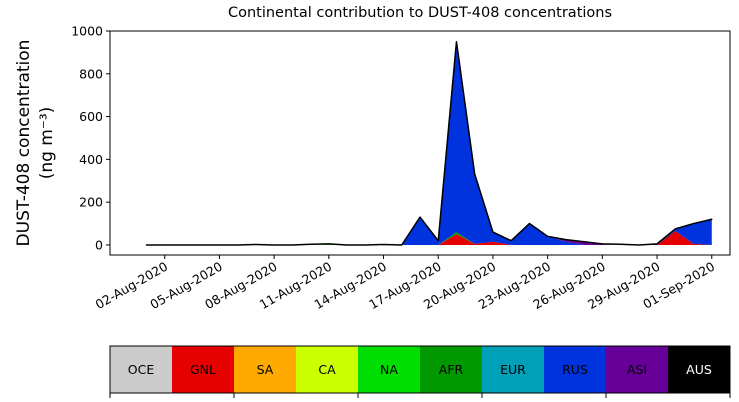 This screenshot has height=402, width=739. Describe the element at coordinates (91, 73) in the screenshot. I see `y-tick-label: 800` at that location.